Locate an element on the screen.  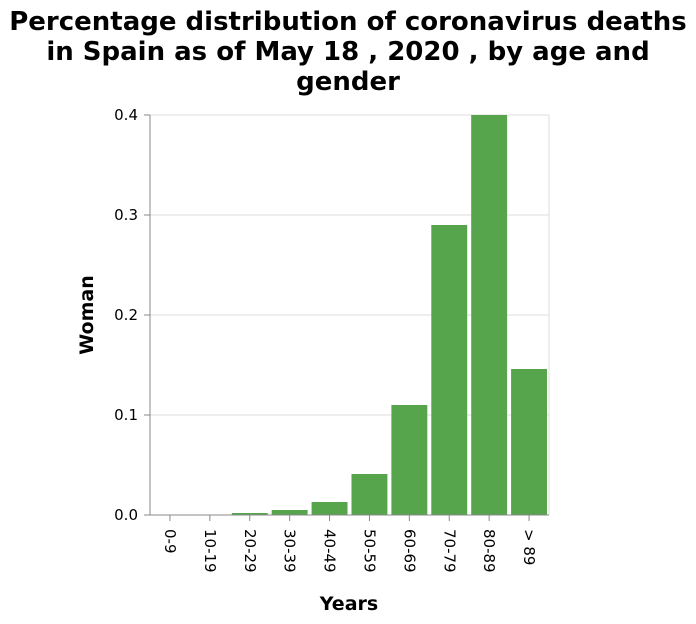
y-axis-ticks: 0.0 0.1 0.2 0.3 0.4 is located at coordinates (132, 315).